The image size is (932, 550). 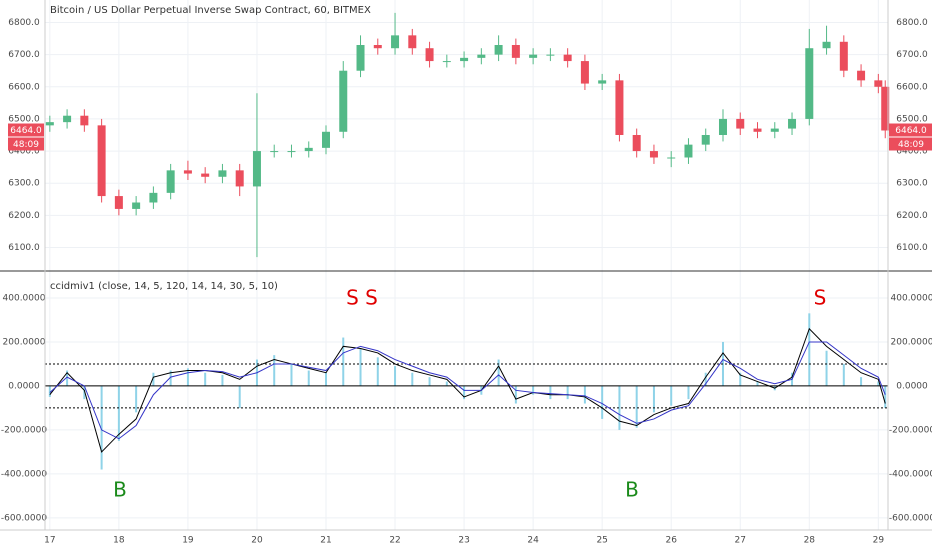 I want to click on x-tick-label: 23, so click(x=463, y=541).